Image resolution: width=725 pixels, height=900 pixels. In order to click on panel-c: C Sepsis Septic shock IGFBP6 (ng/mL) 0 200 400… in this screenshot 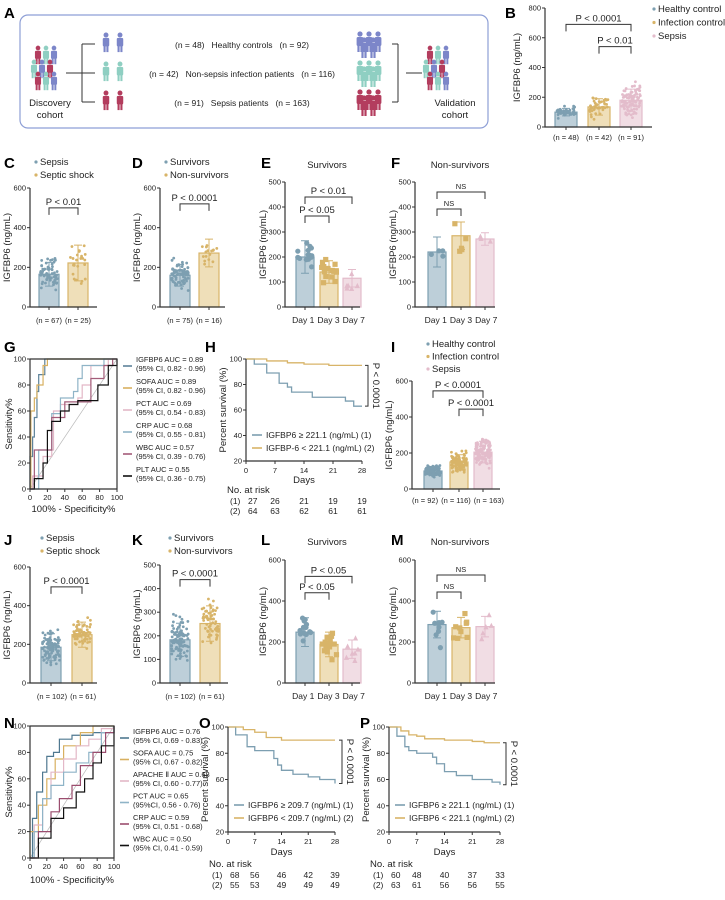, I will do `click(49, 240)`.